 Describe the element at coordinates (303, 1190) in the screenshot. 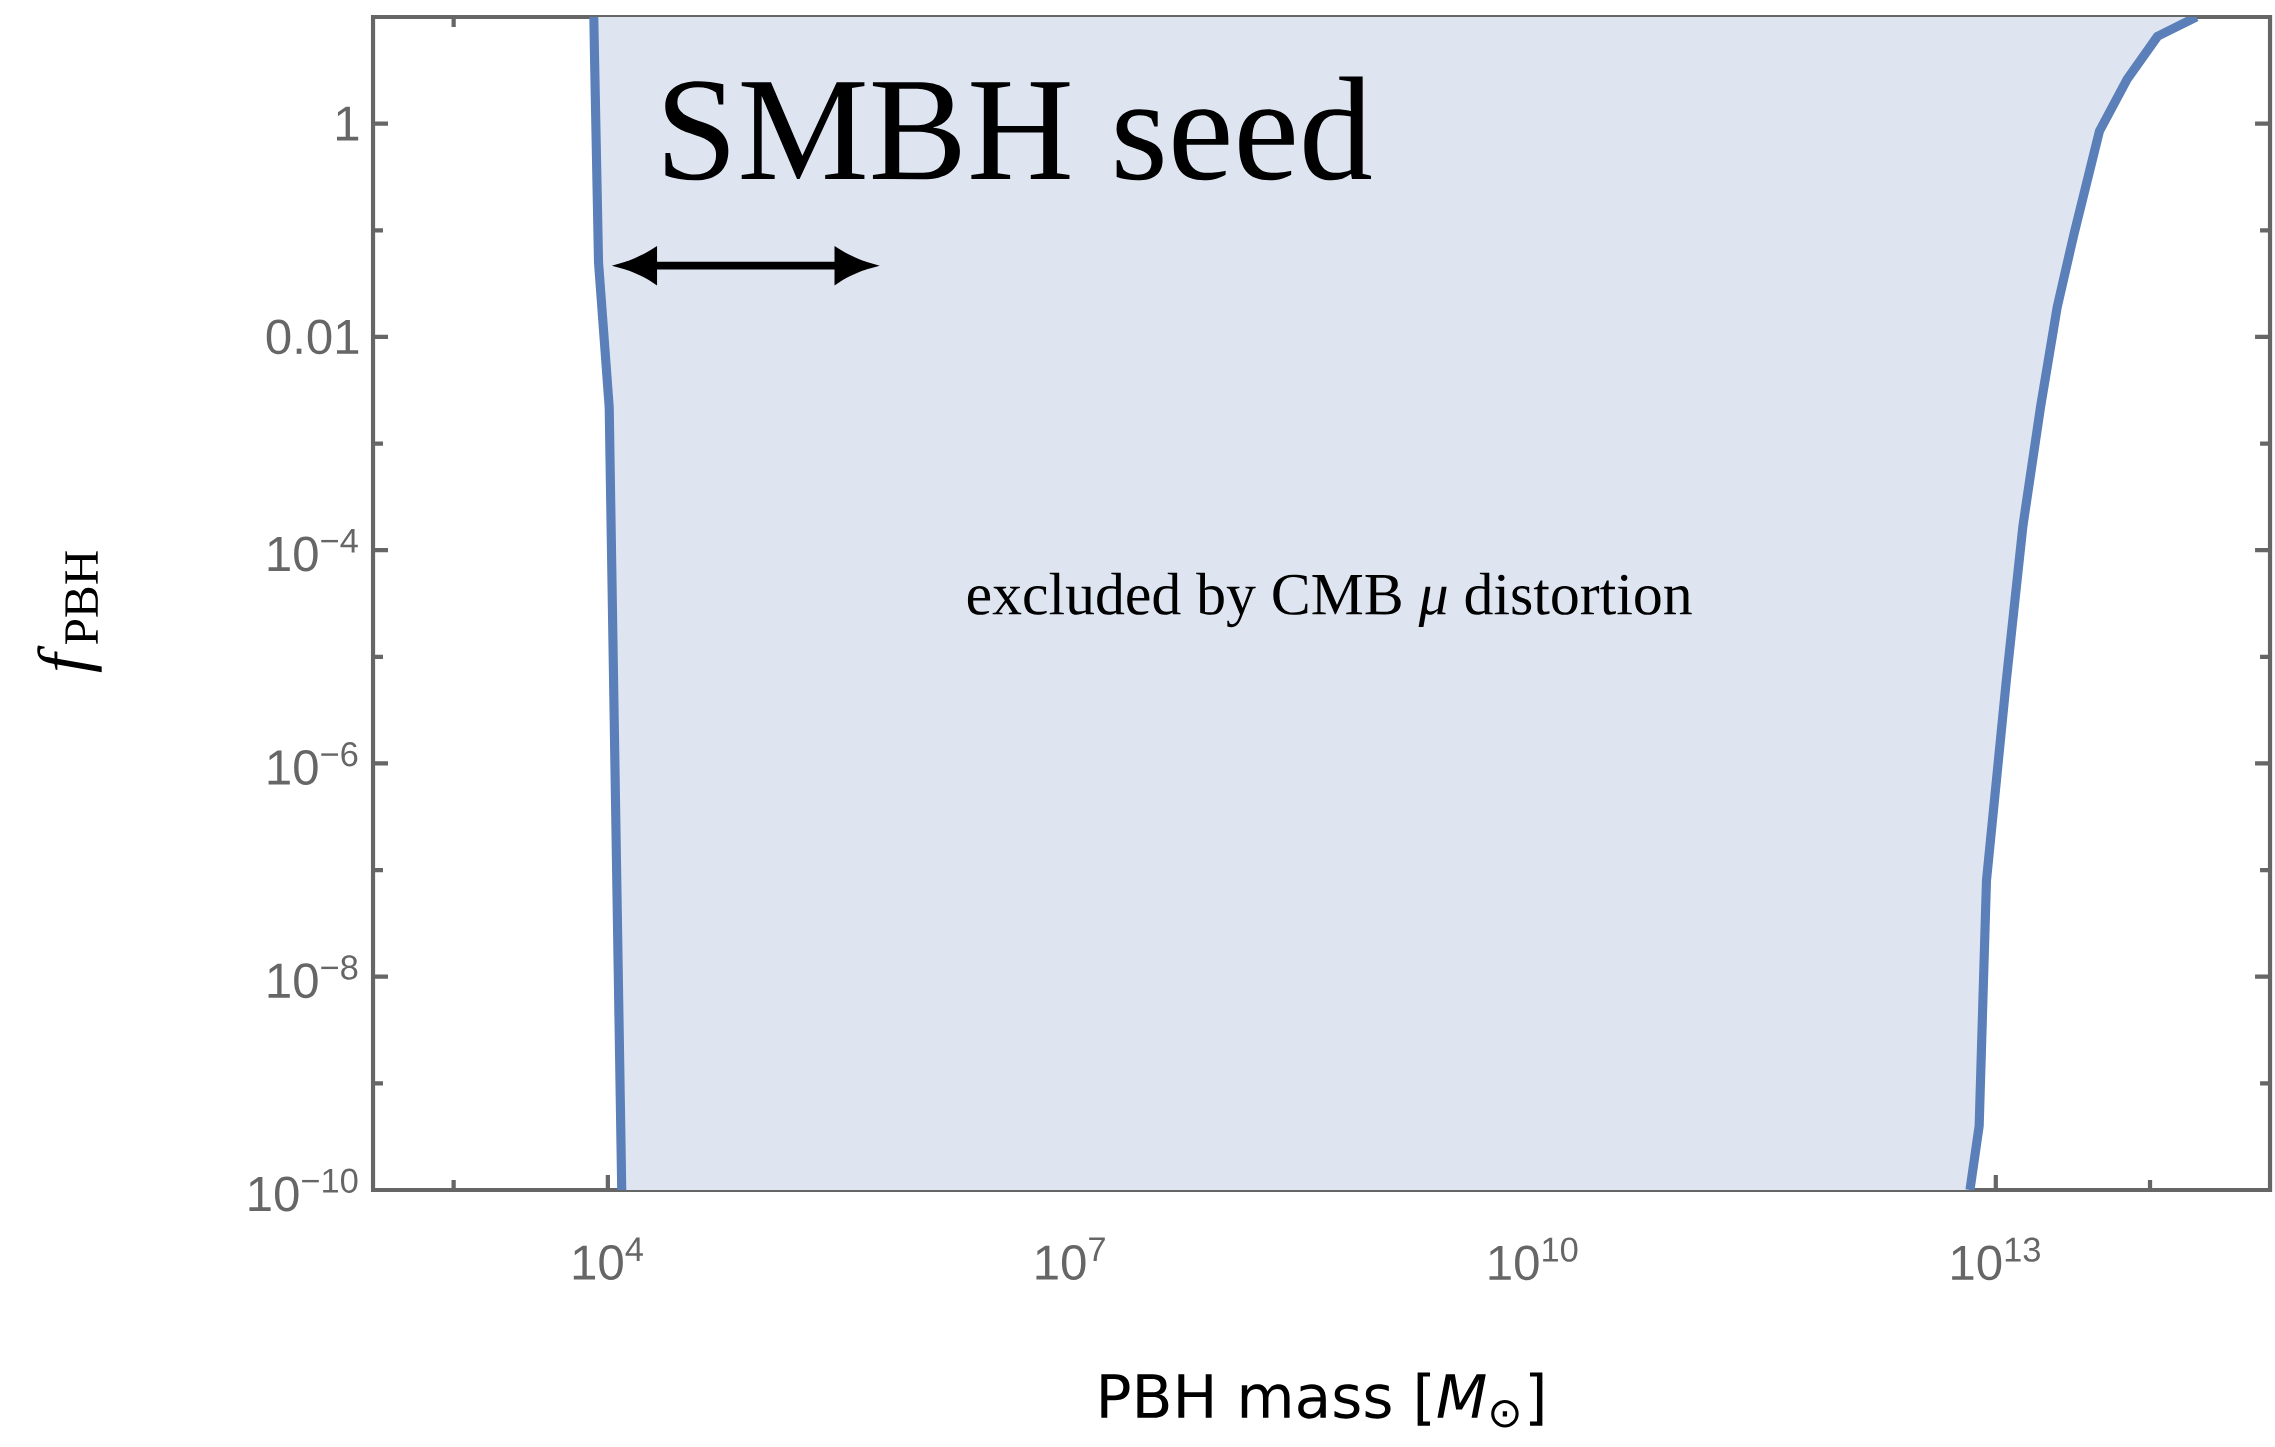

I see `y-tick-label: 10$^{−10}$` at that location.